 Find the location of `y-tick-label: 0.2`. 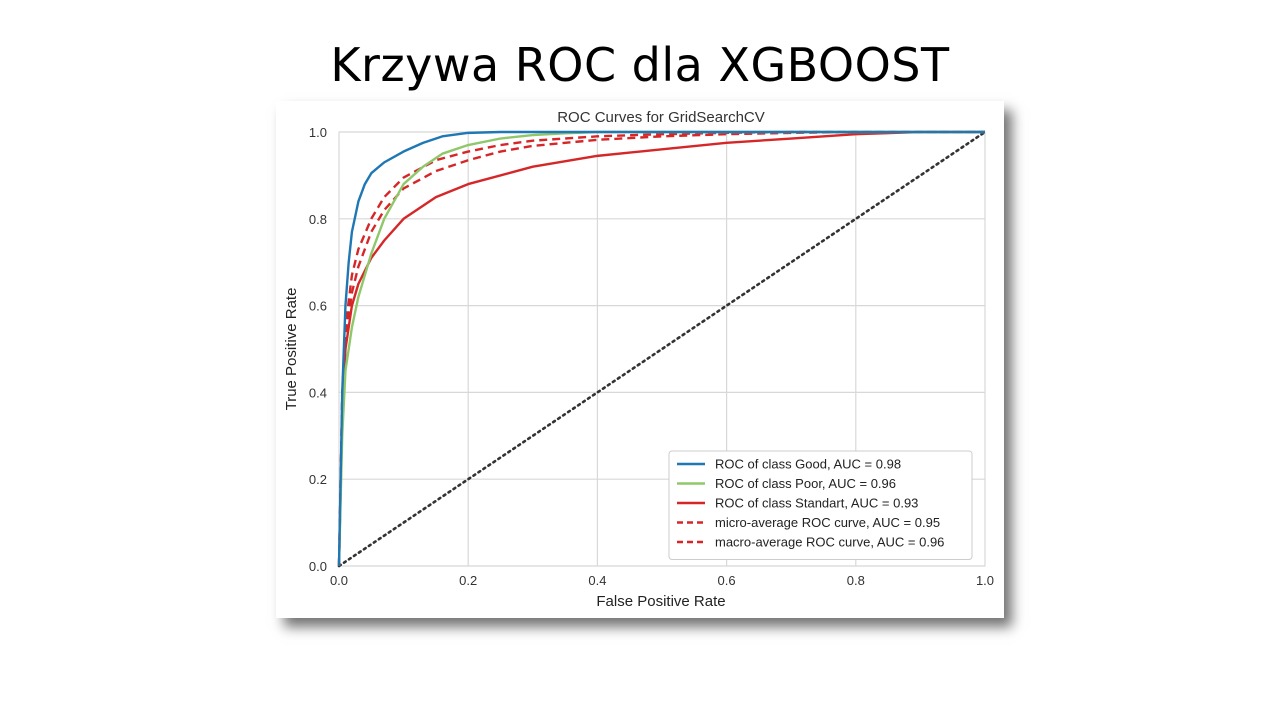

y-tick-label: 0.2 is located at coordinates (318, 479).